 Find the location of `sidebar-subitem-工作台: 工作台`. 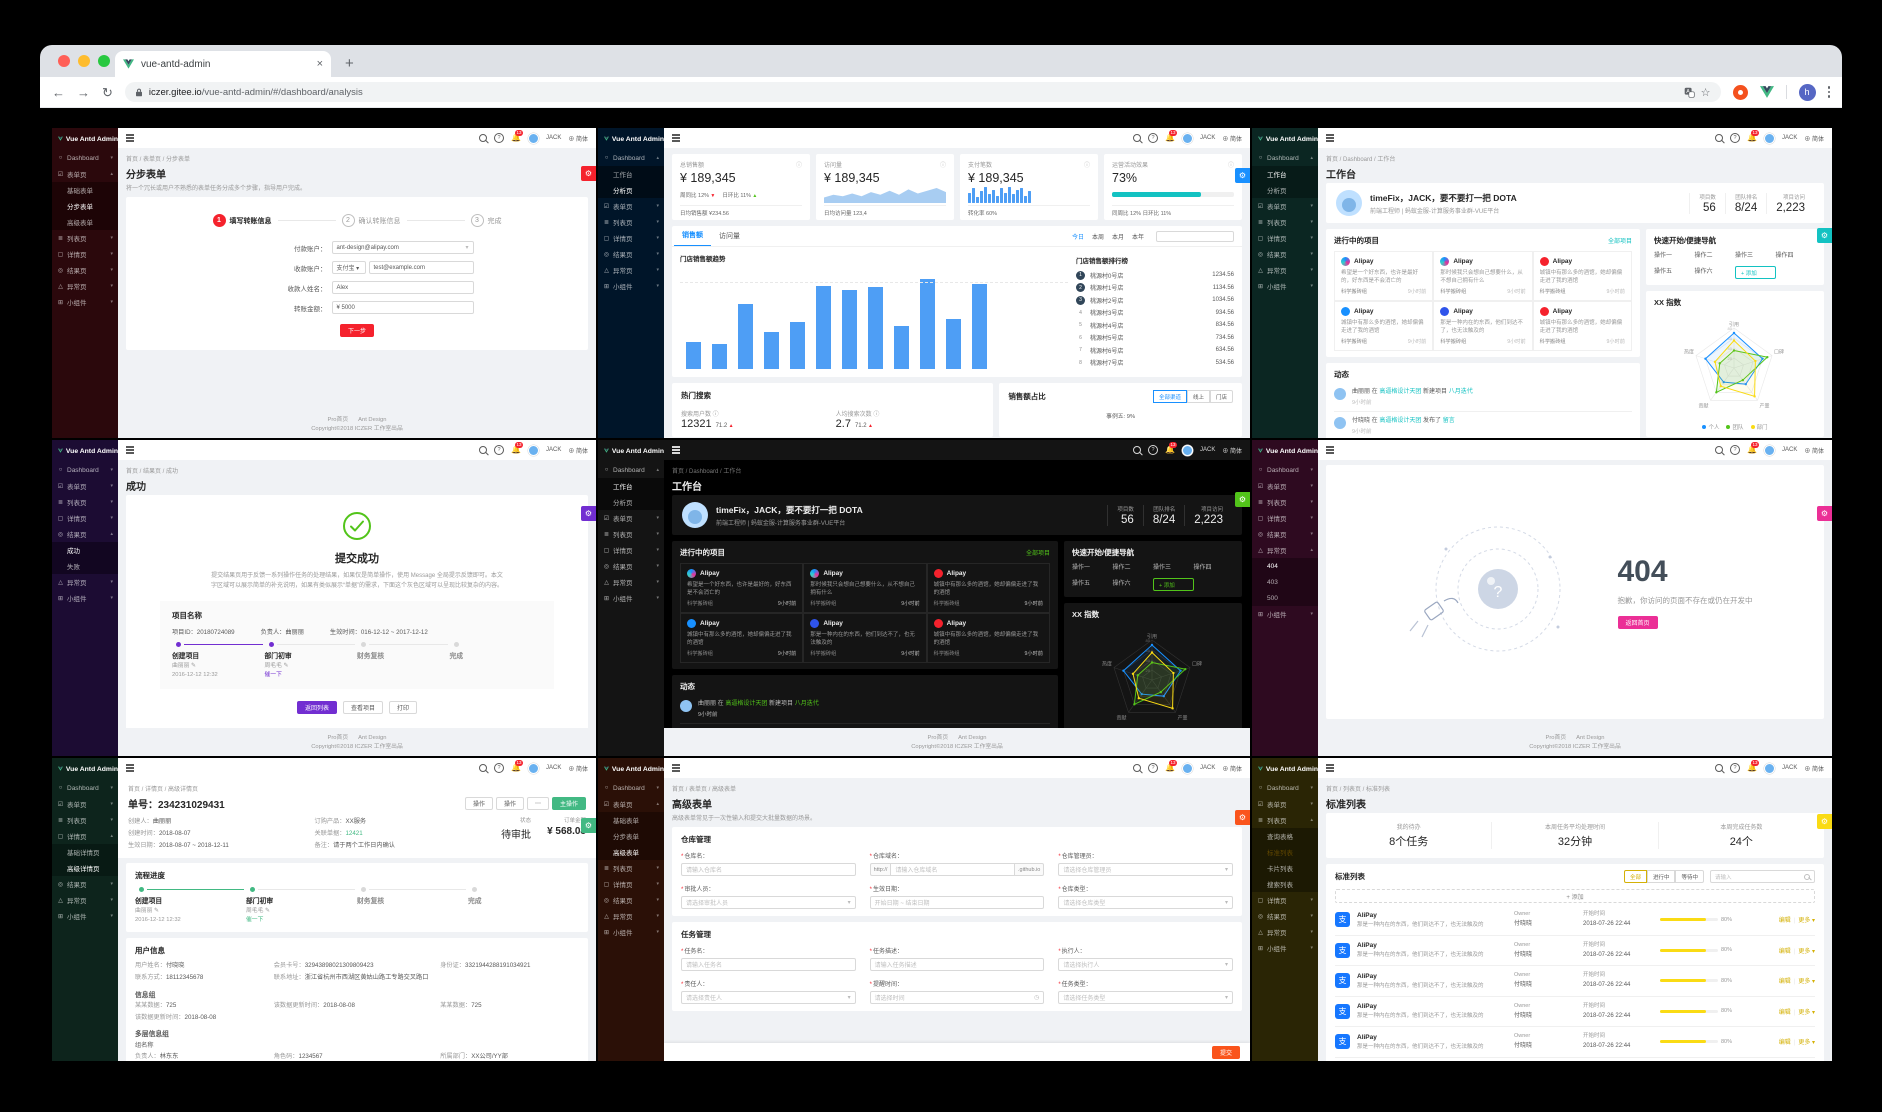

sidebar-subitem-工作台: 工作台 is located at coordinates (631, 174).